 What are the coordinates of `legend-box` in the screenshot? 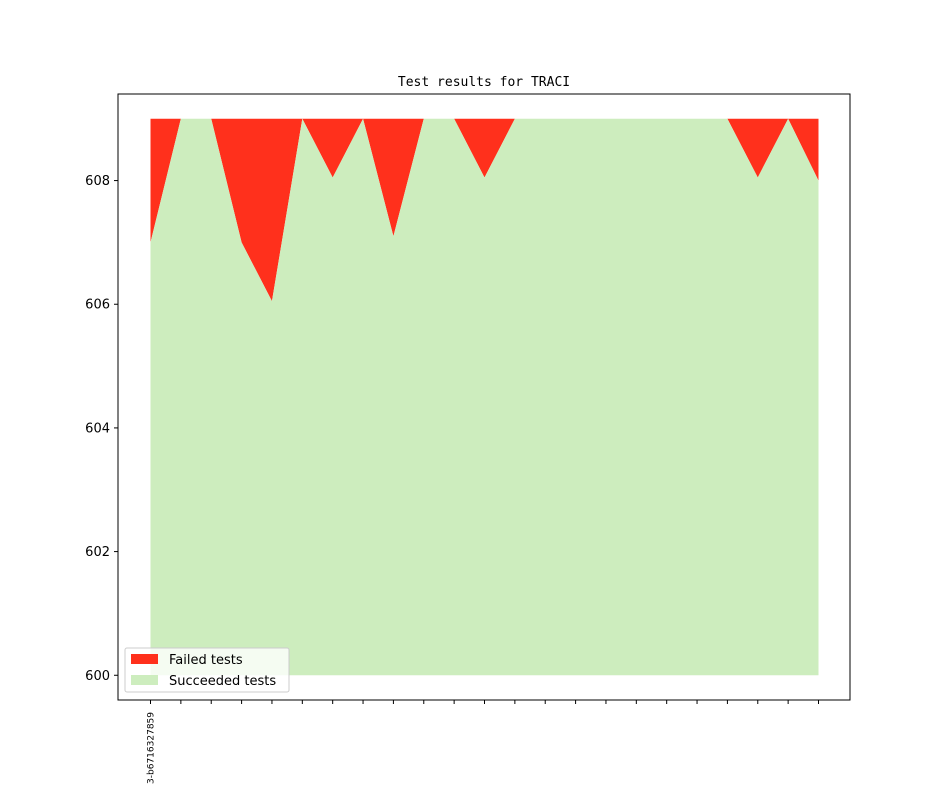 It's located at (207, 670).